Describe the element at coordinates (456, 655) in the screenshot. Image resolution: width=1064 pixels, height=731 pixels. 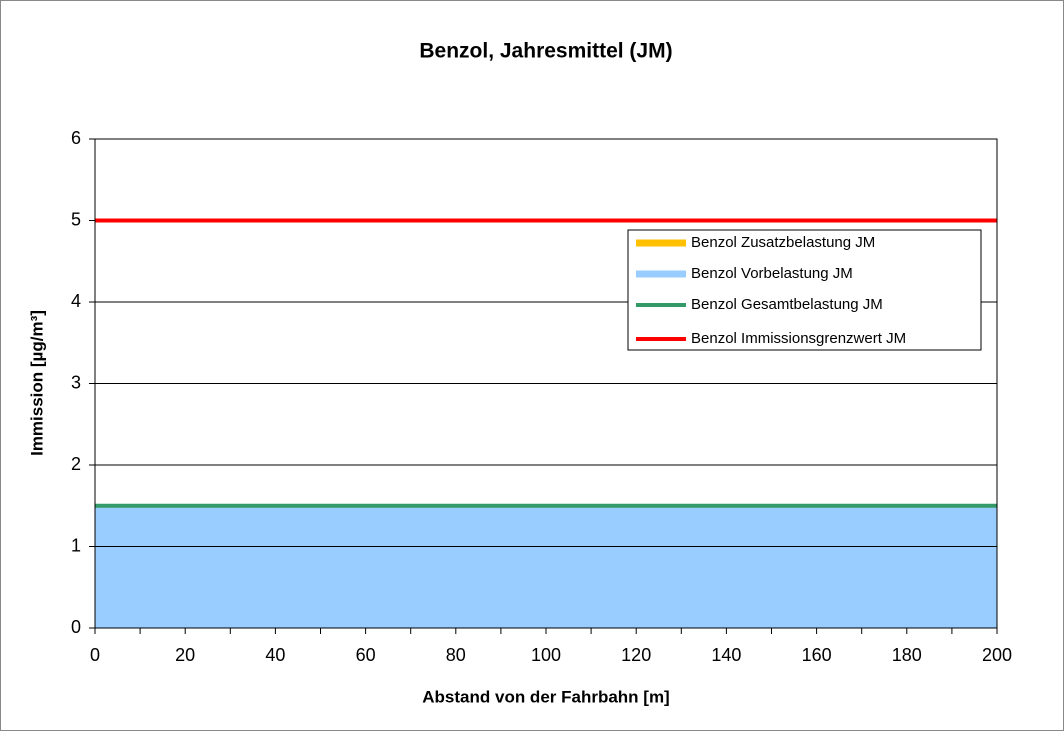
I see `x-tick-label: 80` at that location.